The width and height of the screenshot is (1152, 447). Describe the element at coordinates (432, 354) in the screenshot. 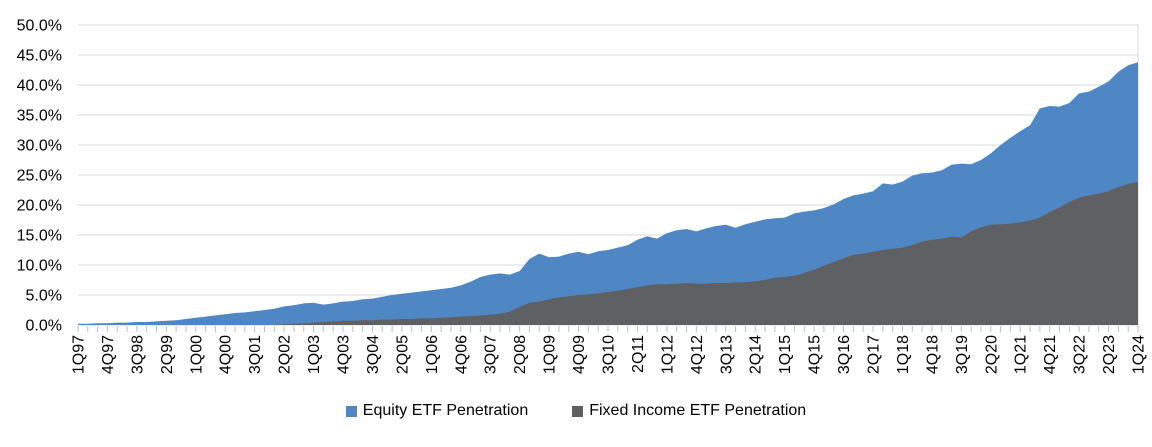

I see `x-axis-label: 1Q06` at that location.